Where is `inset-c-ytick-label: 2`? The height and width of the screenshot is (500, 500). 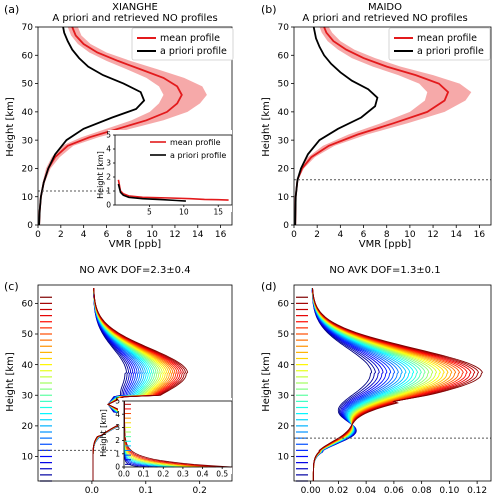 inset-c-ytick-label: 2 is located at coordinates (117, 440).